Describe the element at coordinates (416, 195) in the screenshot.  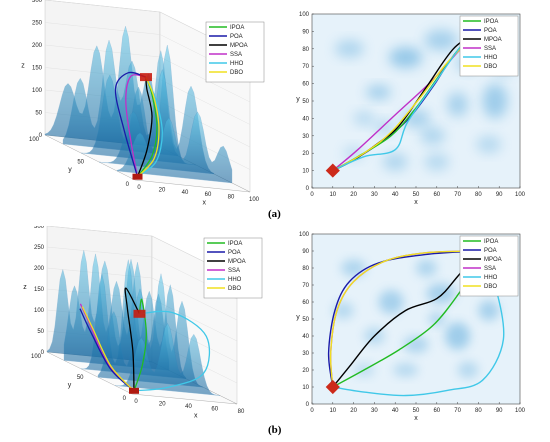
I see `a-2d-xtick-label-5: 50` at that location.